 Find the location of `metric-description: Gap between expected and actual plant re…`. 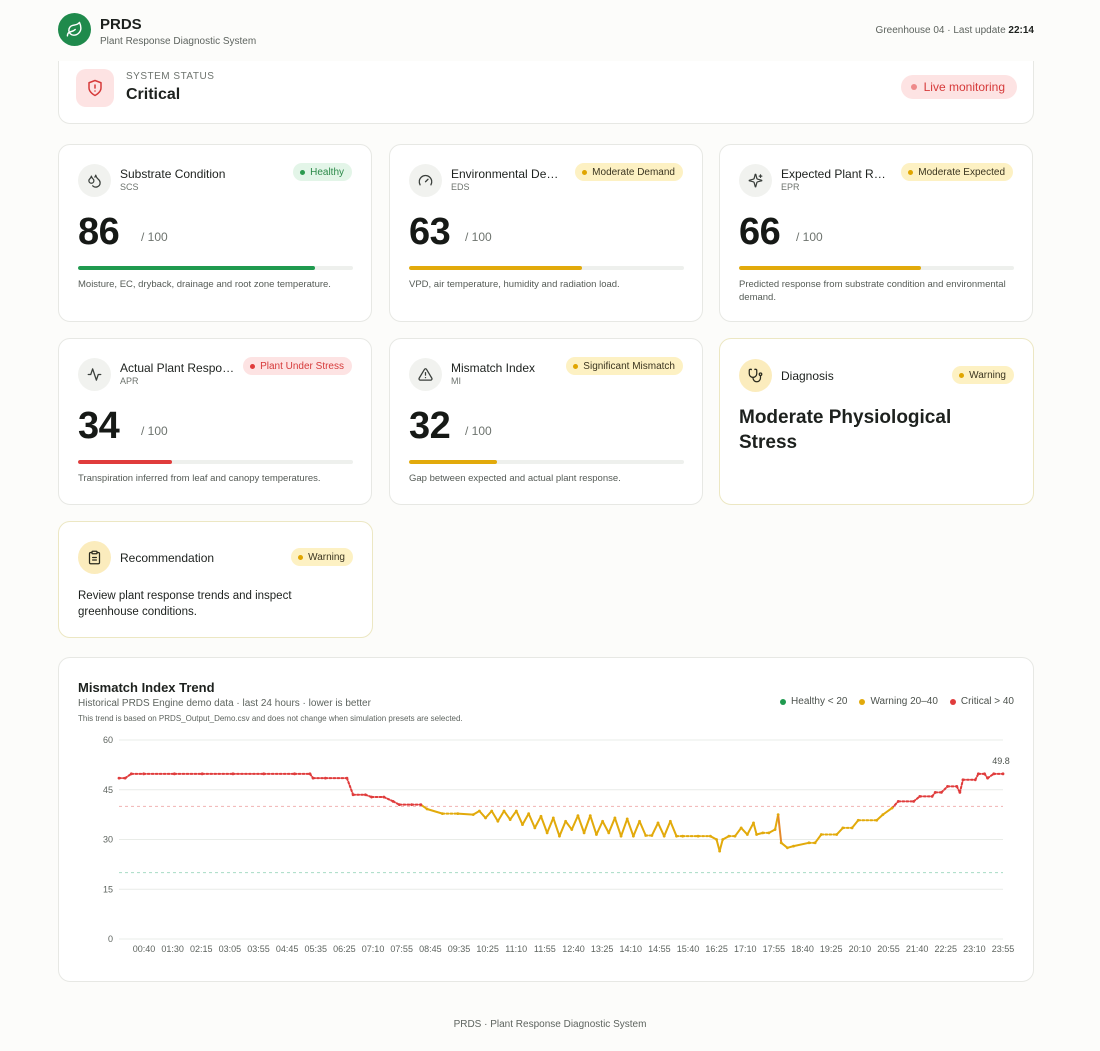

metric-description: Gap between expected and actual plant re… is located at coordinates (515, 478).